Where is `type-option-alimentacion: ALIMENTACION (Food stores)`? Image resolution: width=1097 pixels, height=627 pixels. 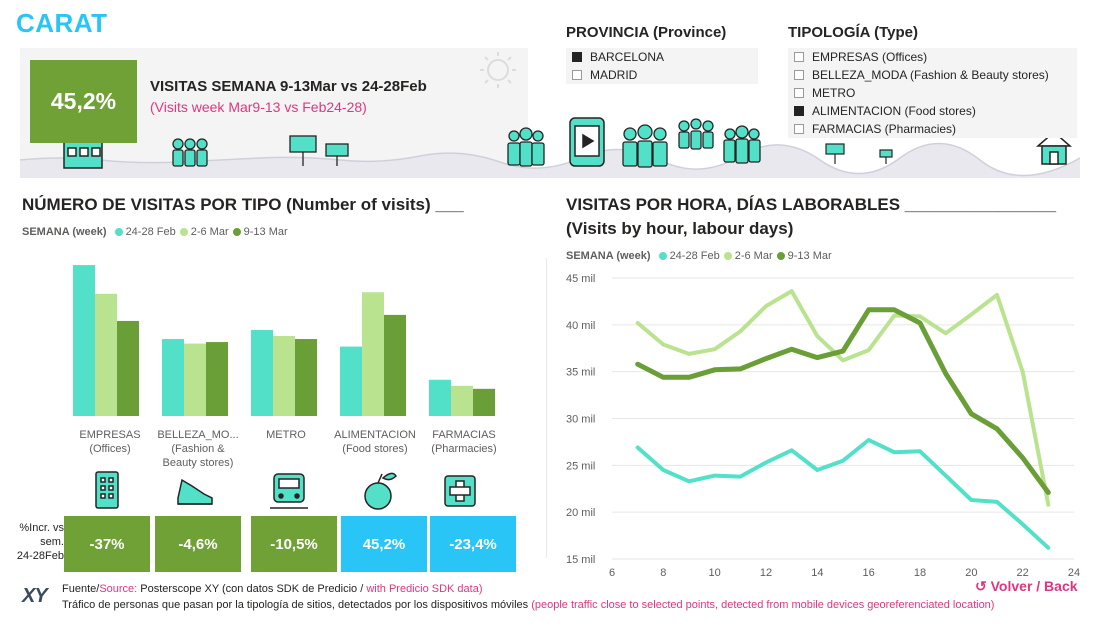 type-option-alimentacion: ALIMENTACION (Food stores) is located at coordinates (932, 111).